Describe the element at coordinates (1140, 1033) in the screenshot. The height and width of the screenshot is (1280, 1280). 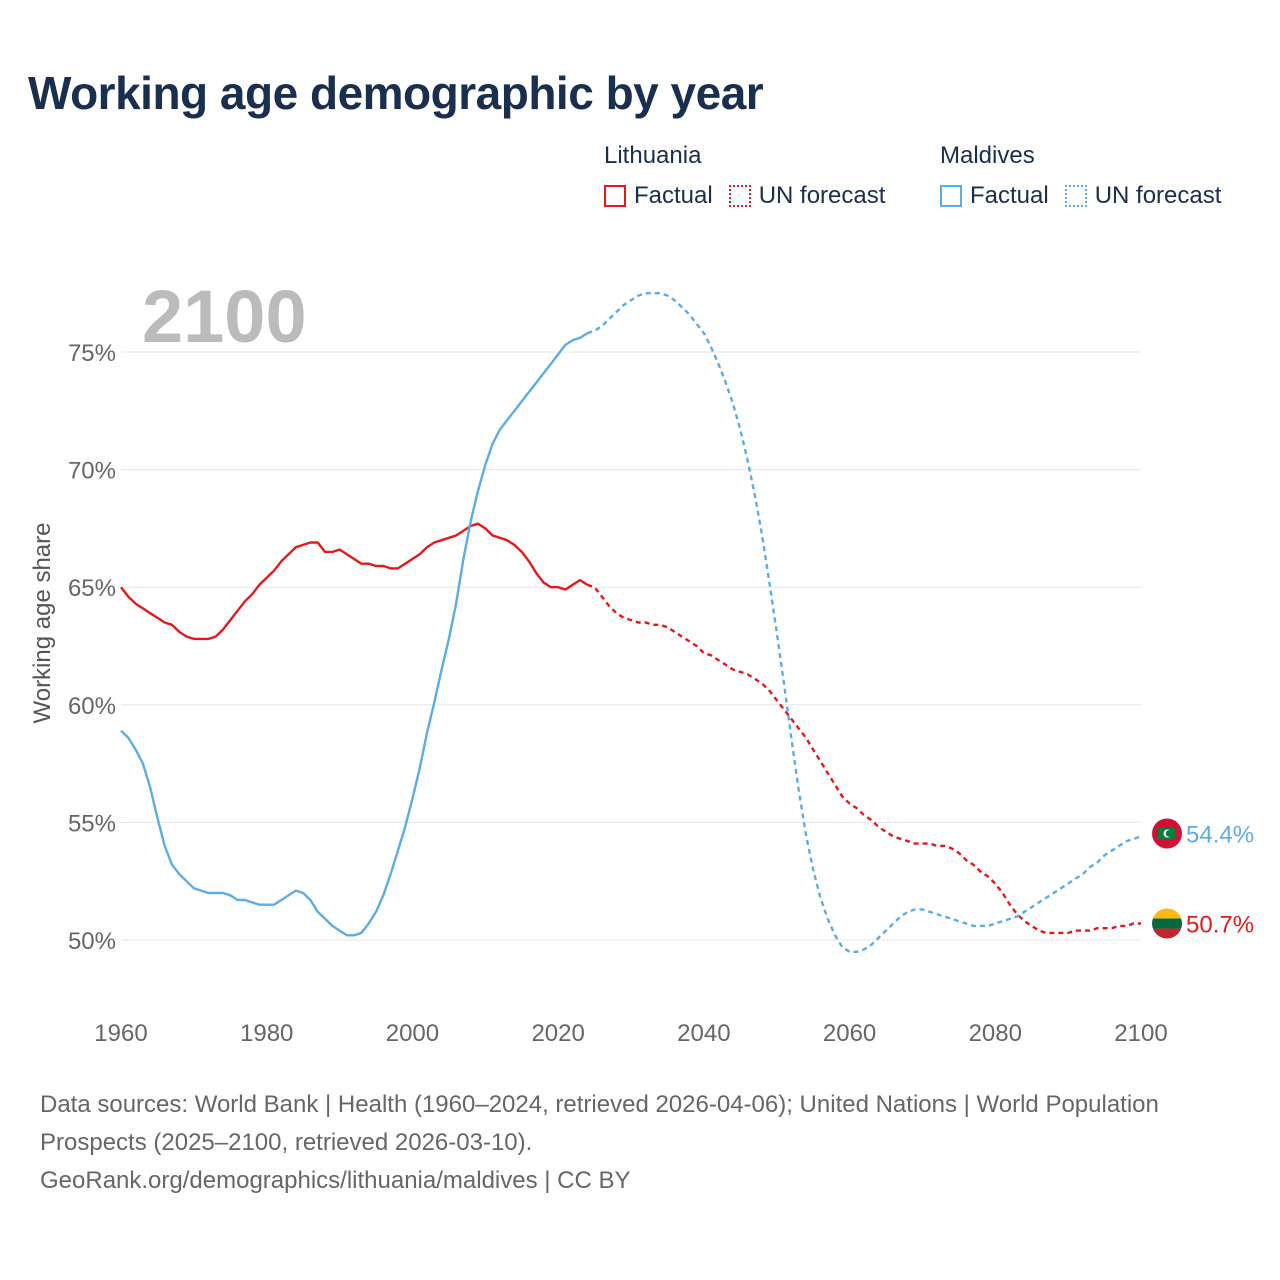
I see `x-tick-label: 2100` at that location.